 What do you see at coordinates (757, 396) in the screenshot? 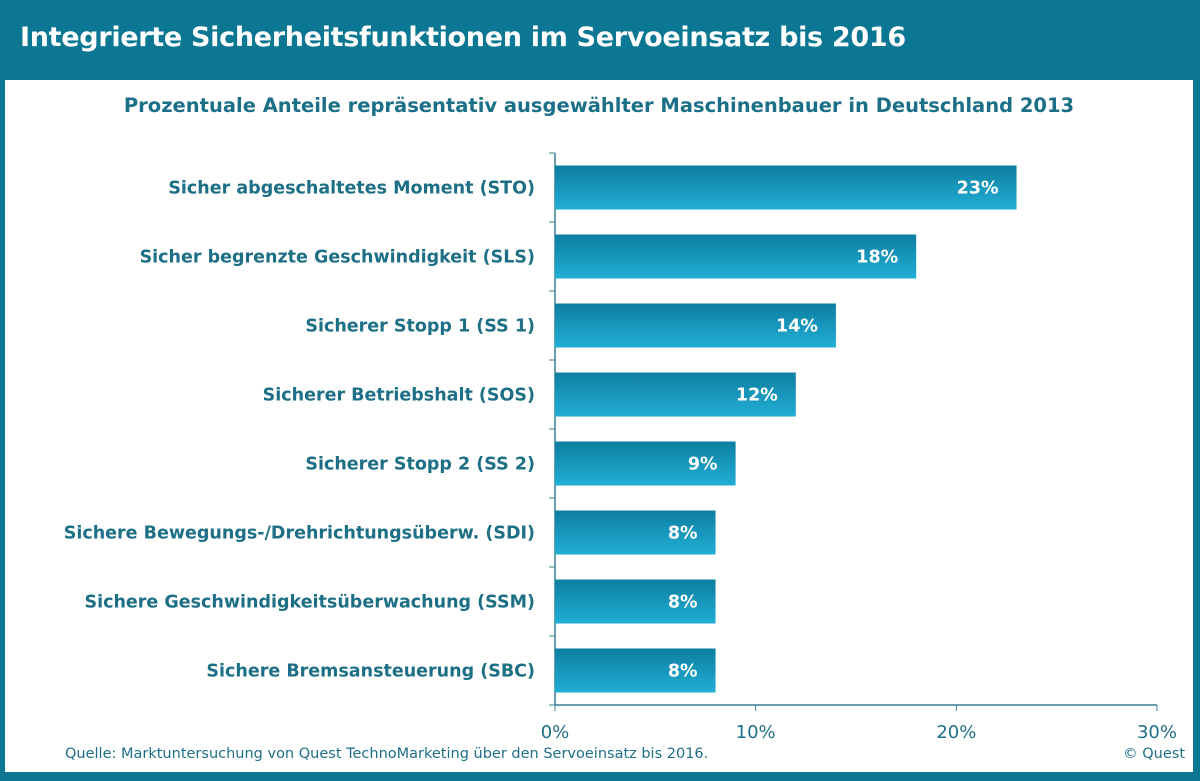
I see `data-label: 12%` at bounding box center [757, 396].